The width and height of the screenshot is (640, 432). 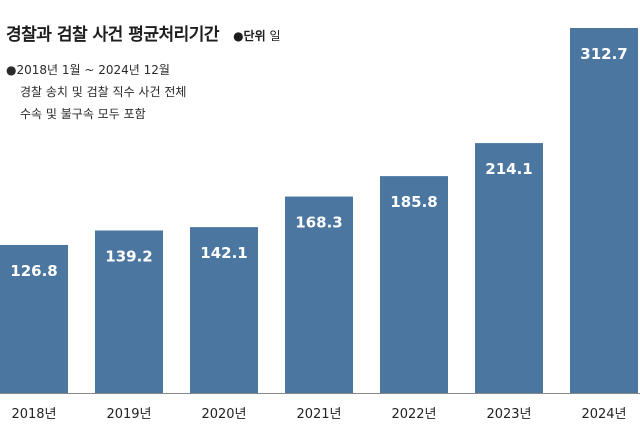 What do you see at coordinates (318, 414) in the screenshot?
I see `x-tick-label: 2021년` at bounding box center [318, 414].